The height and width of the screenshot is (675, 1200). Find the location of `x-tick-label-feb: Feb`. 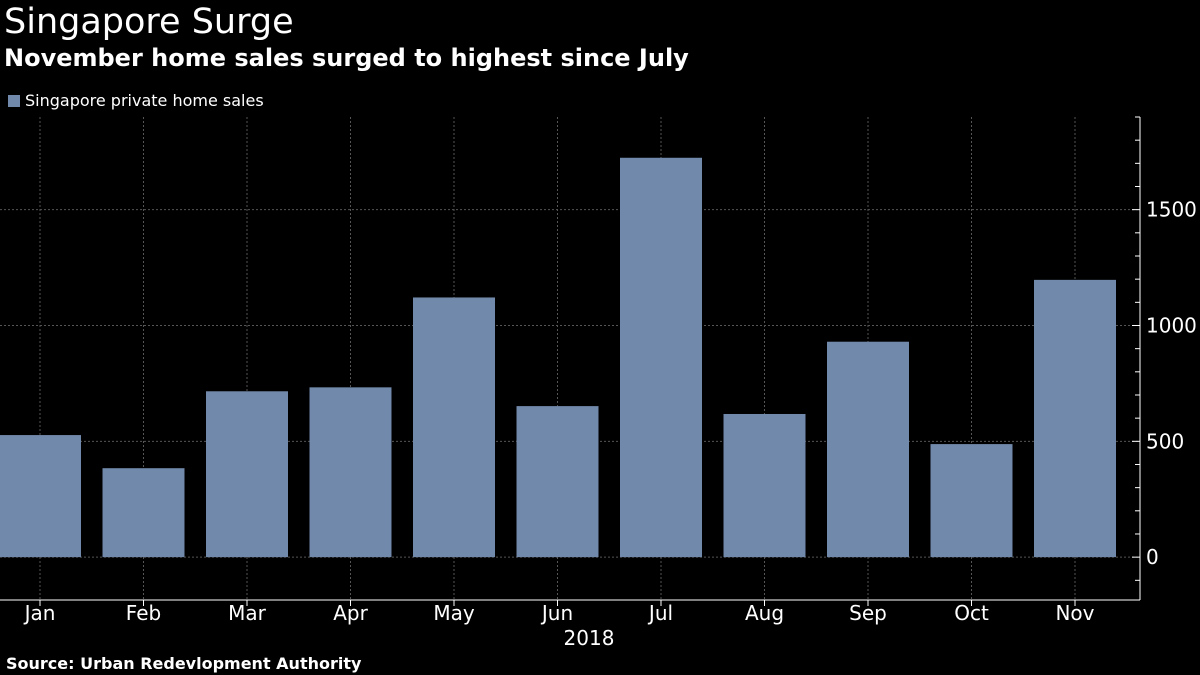

x-tick-label-feb: Feb is located at coordinates (143, 613).